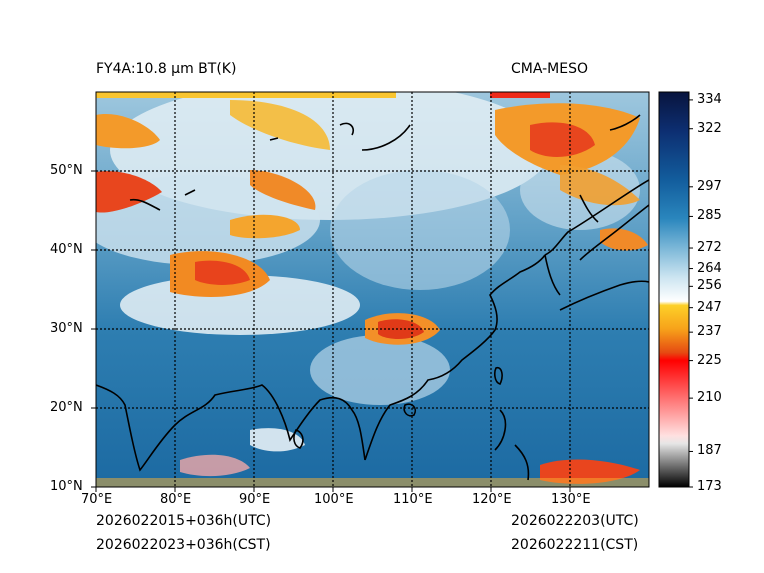 This screenshot has height=573, width=764. What do you see at coordinates (66, 486) in the screenshot?
I see `lat-label-10n: 10°N` at bounding box center [66, 486].